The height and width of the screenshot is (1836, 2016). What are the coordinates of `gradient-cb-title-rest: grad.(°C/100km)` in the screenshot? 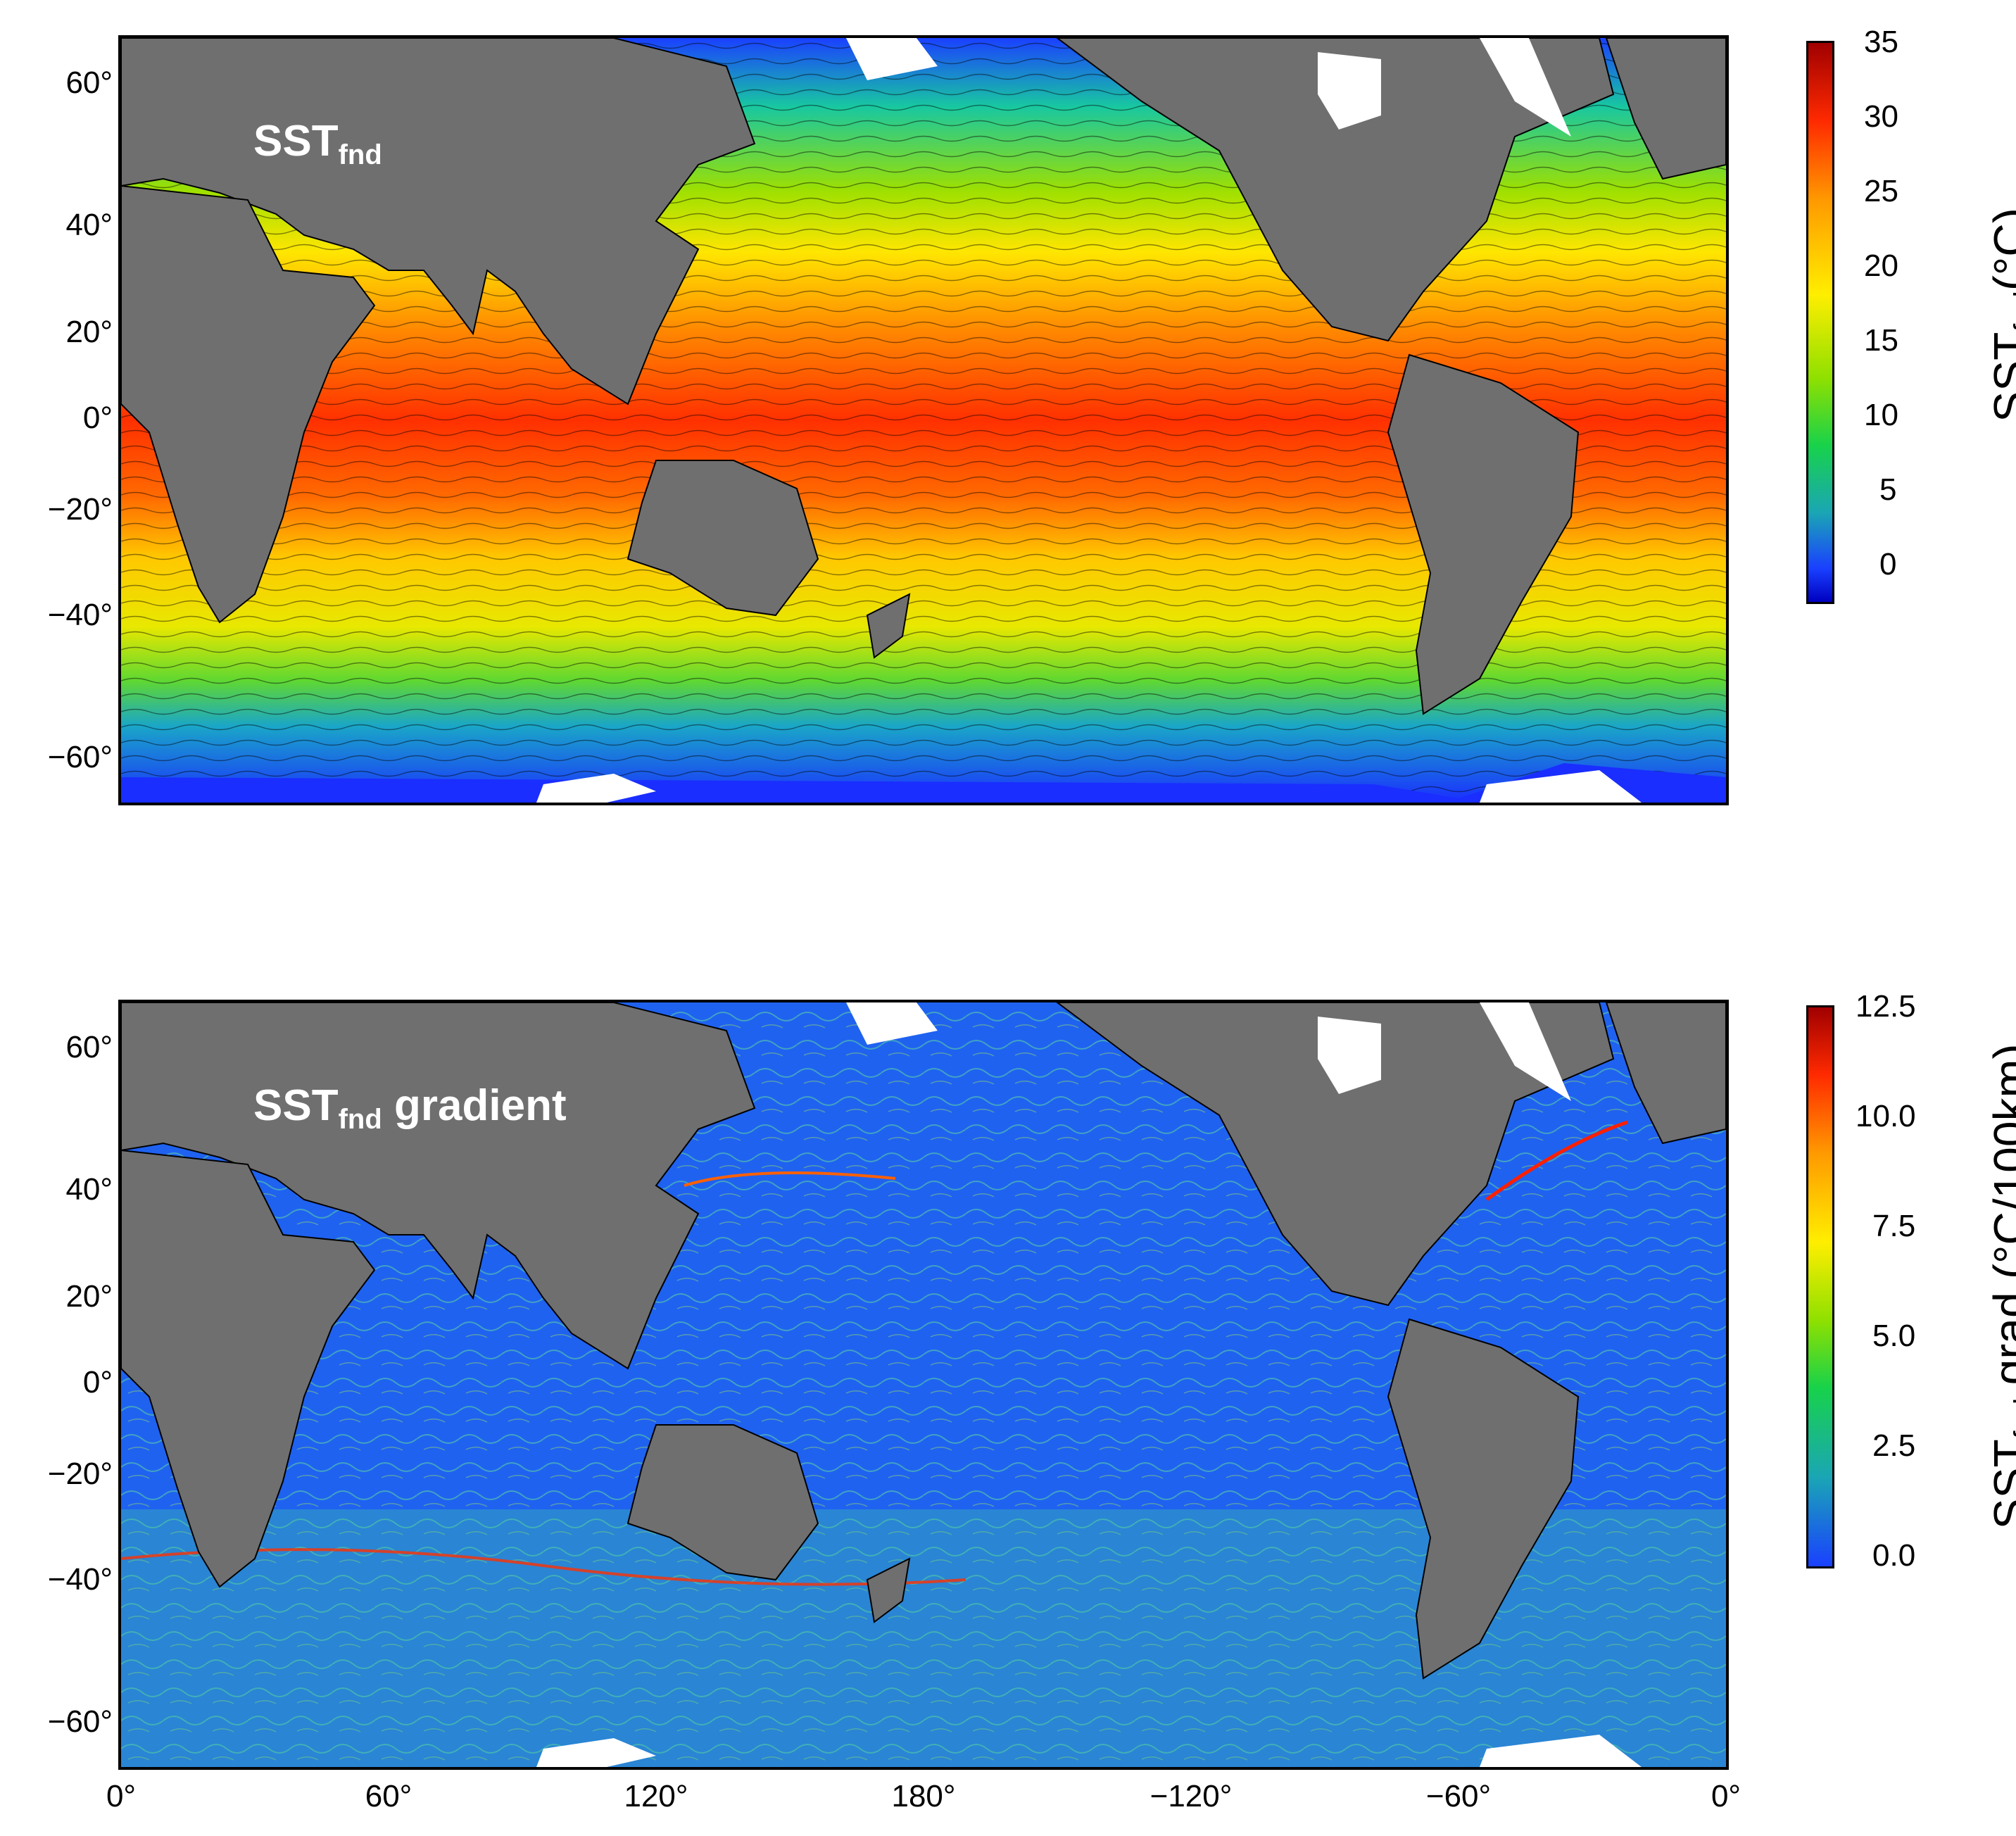 It's located at (2000, 1214).